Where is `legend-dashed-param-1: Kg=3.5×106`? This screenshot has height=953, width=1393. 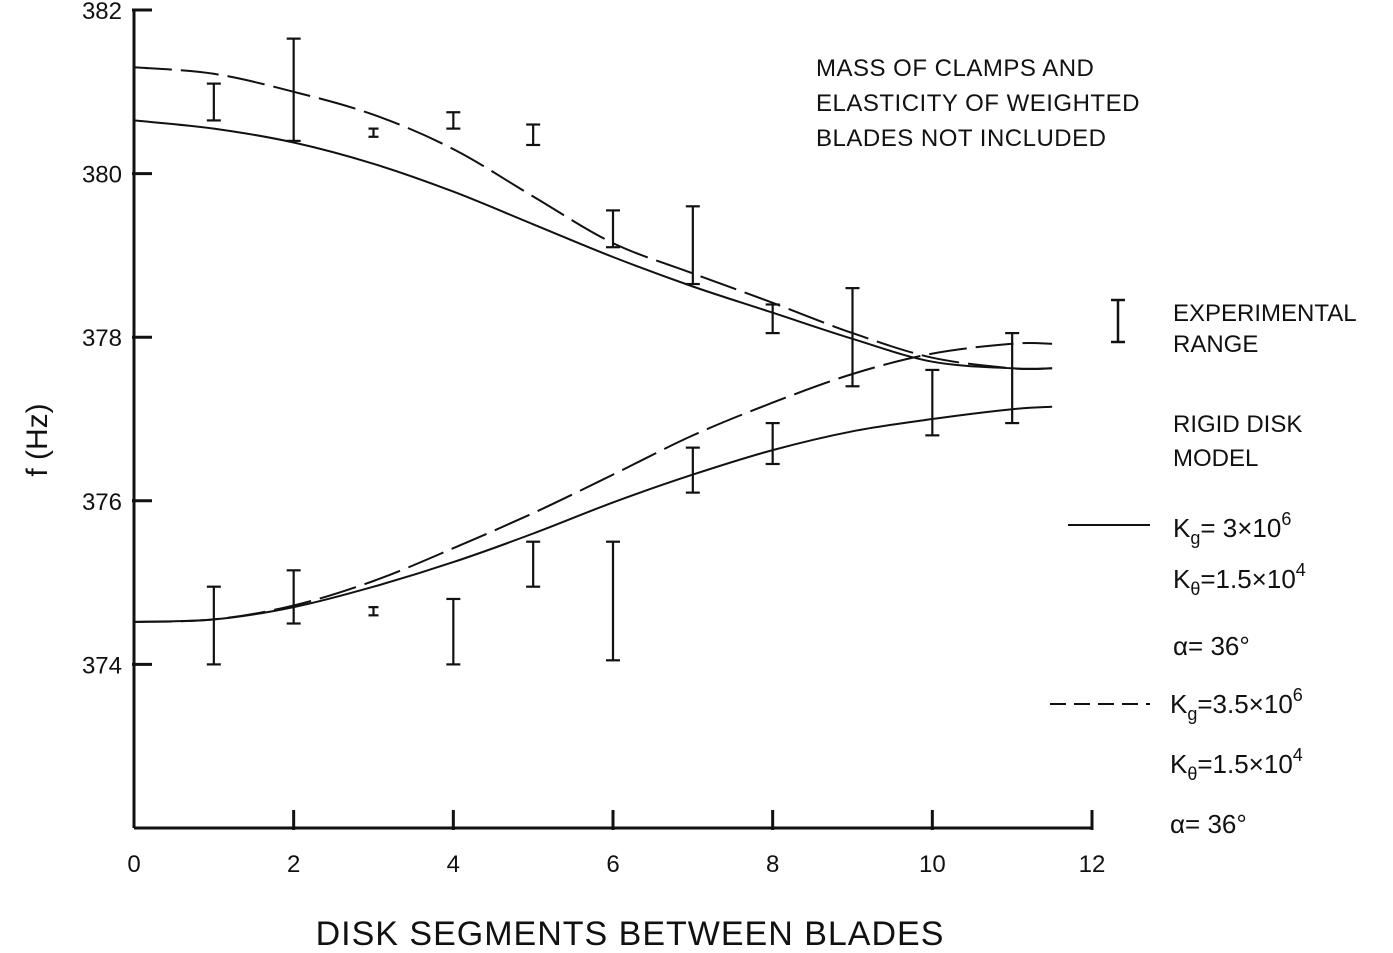
legend-dashed-param-1: Kg=3.5×106 is located at coordinates (1236, 704).